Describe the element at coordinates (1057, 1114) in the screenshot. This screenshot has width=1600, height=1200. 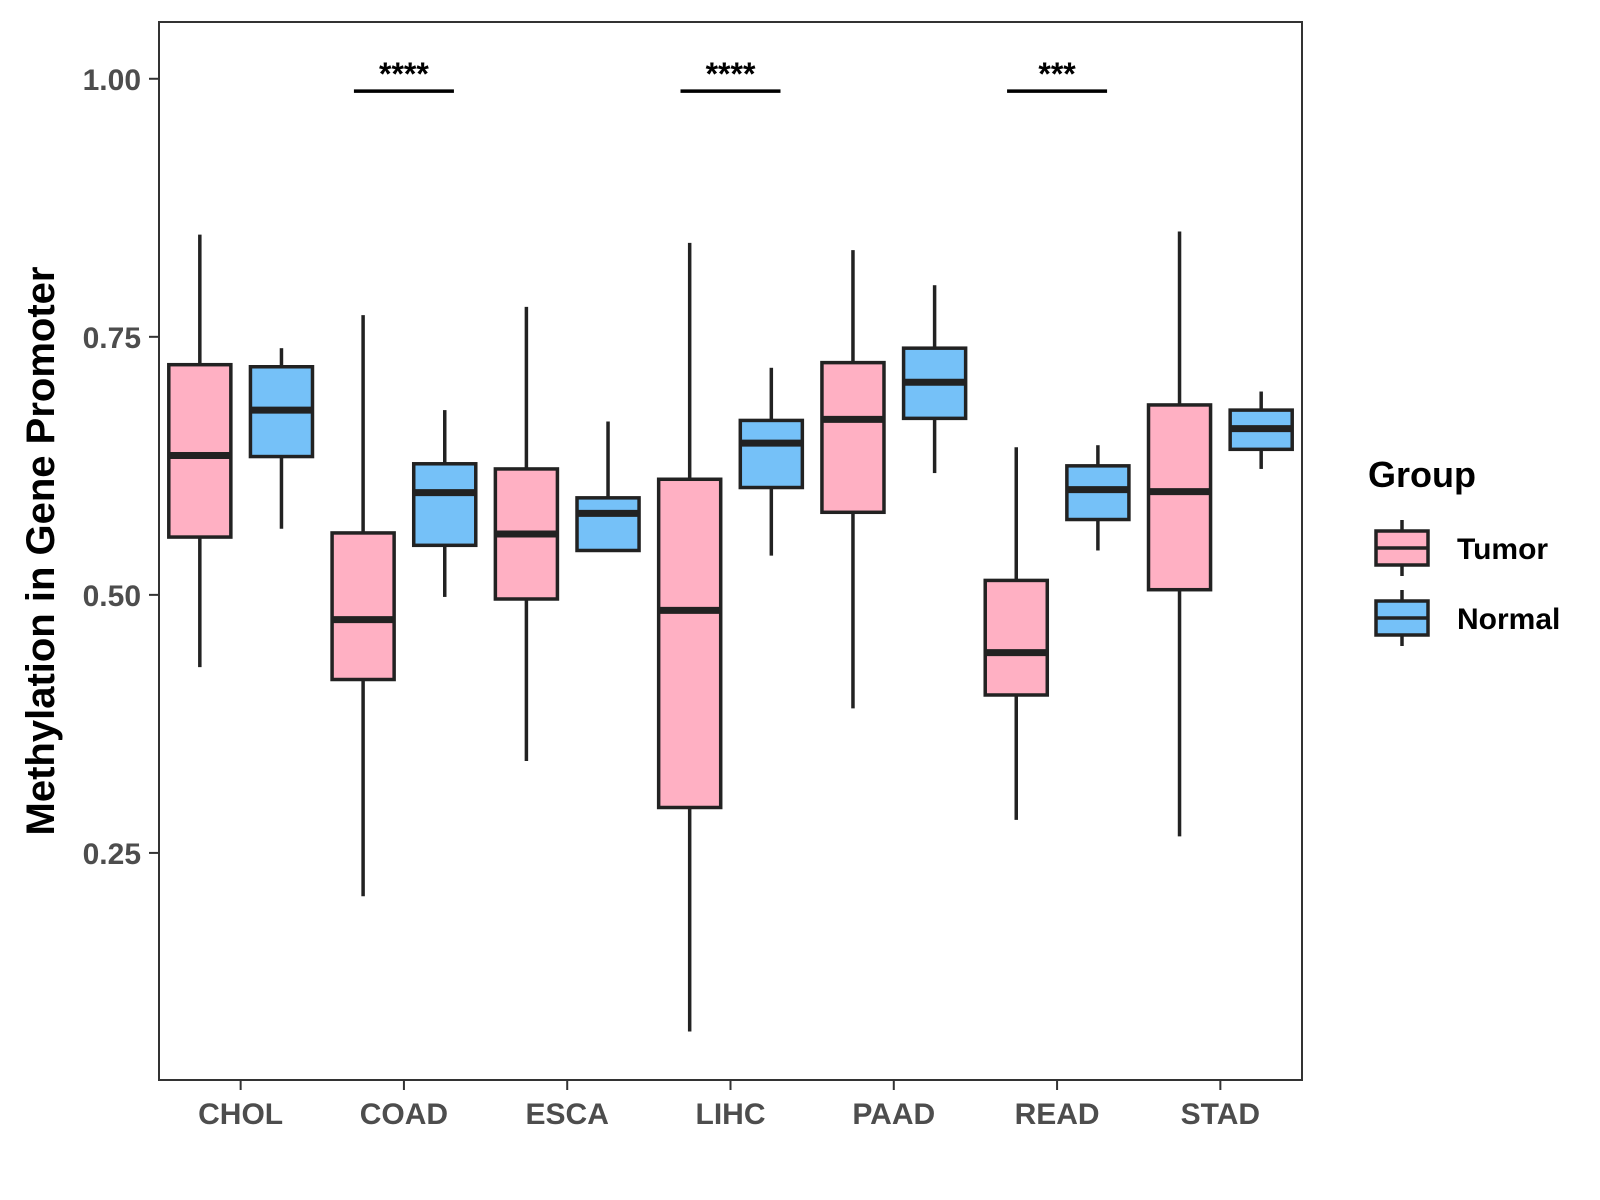
I see `x-tick-label: READ` at that location.